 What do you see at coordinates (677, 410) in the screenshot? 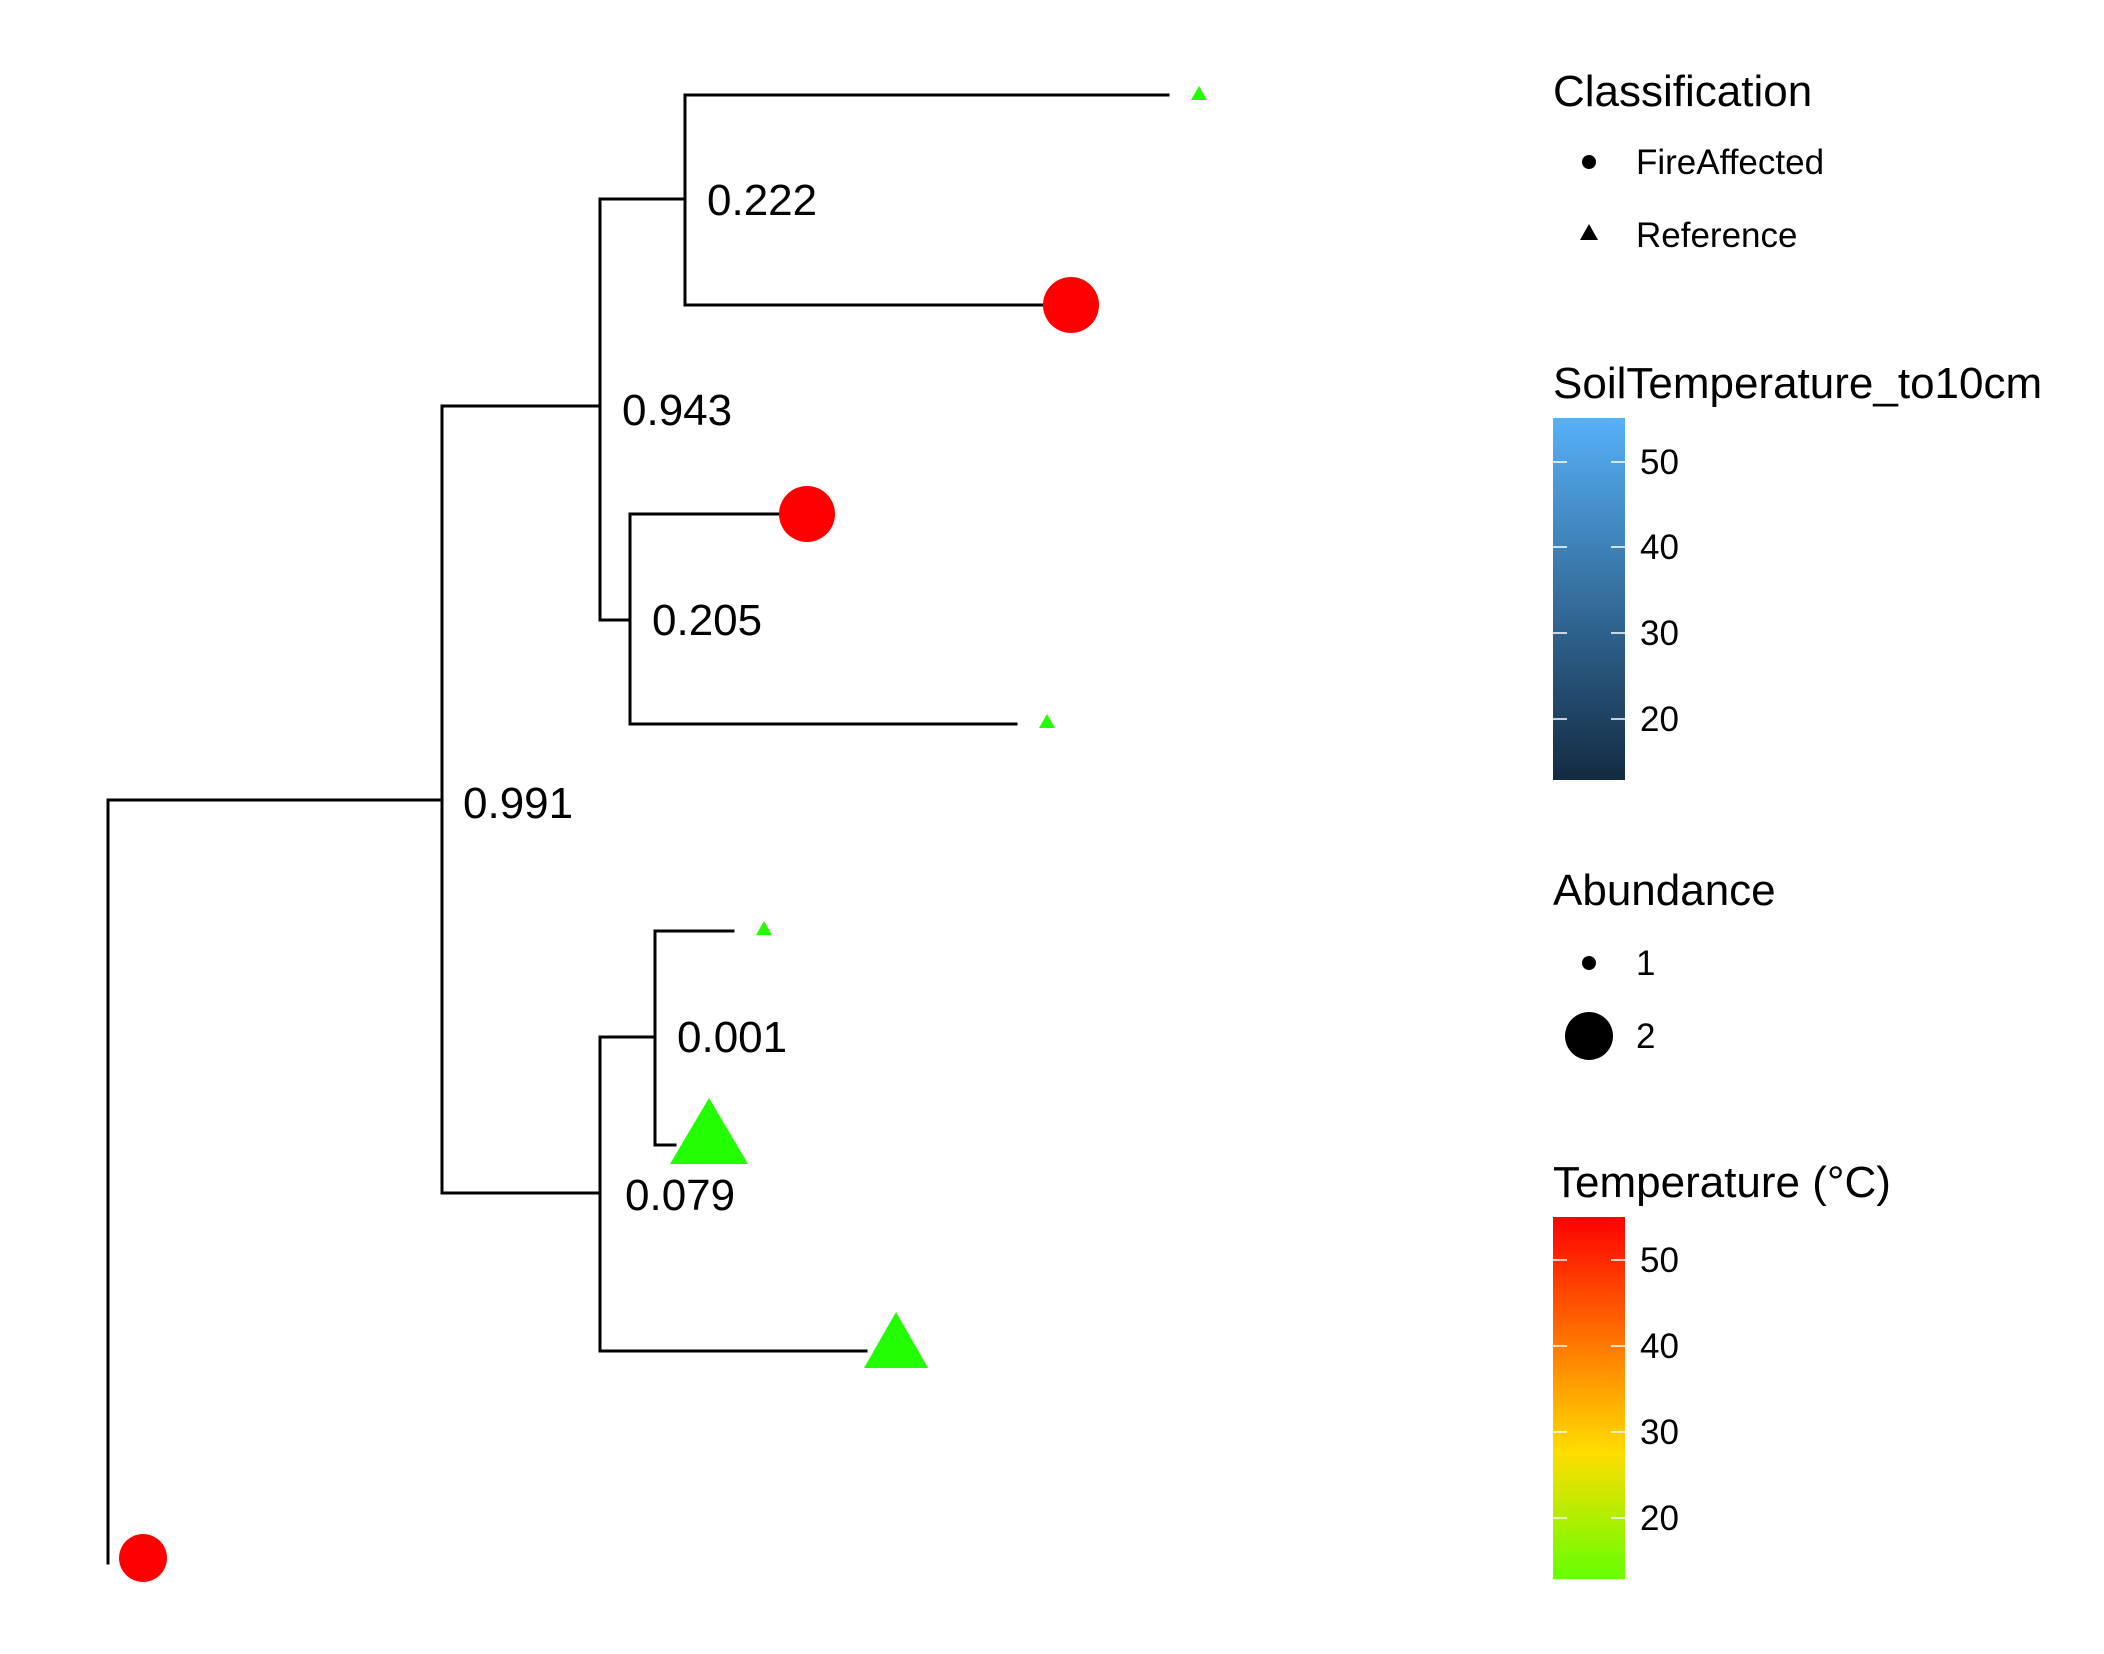
I see `node-label: 0.943` at bounding box center [677, 410].